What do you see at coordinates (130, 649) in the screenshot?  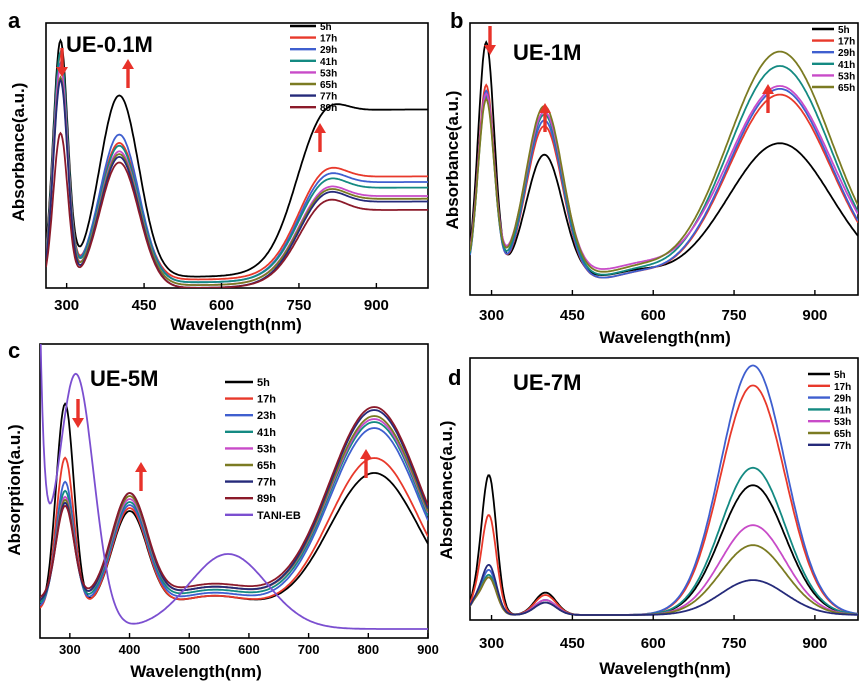 I see `x-tick-label: 400` at bounding box center [130, 649].